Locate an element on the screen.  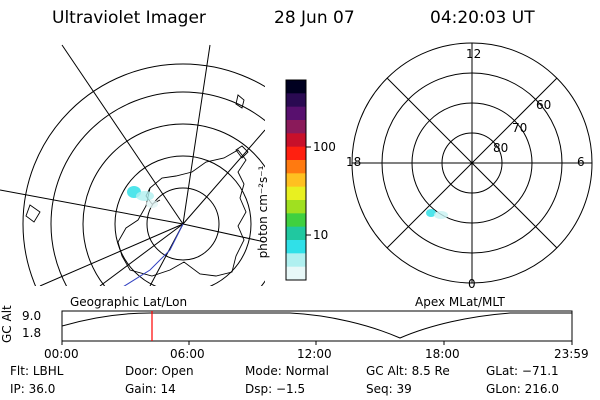
colorbar-unit-text: photon cm⁻²s⁻¹ is located at coordinates (263, 212).